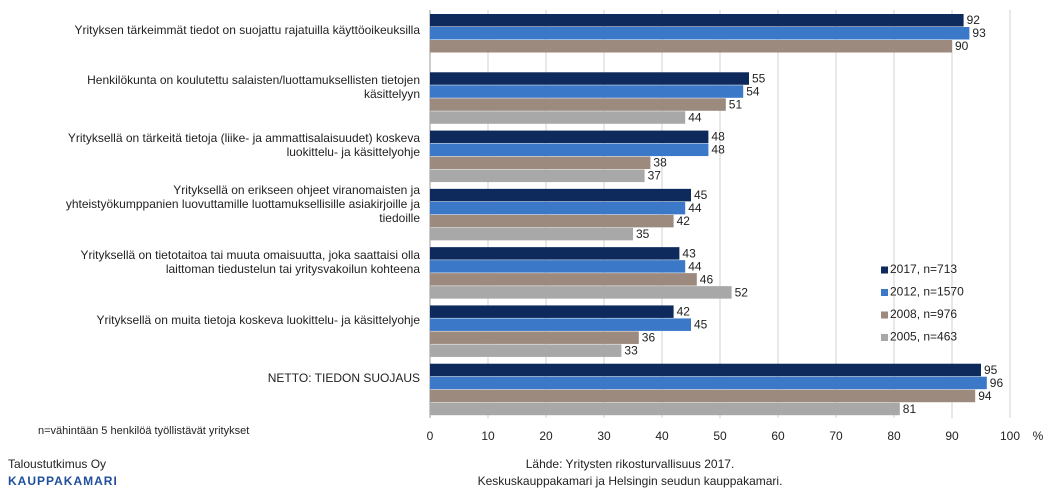 The width and height of the screenshot is (1048, 491). I want to click on value-label: 54, so click(753, 91).